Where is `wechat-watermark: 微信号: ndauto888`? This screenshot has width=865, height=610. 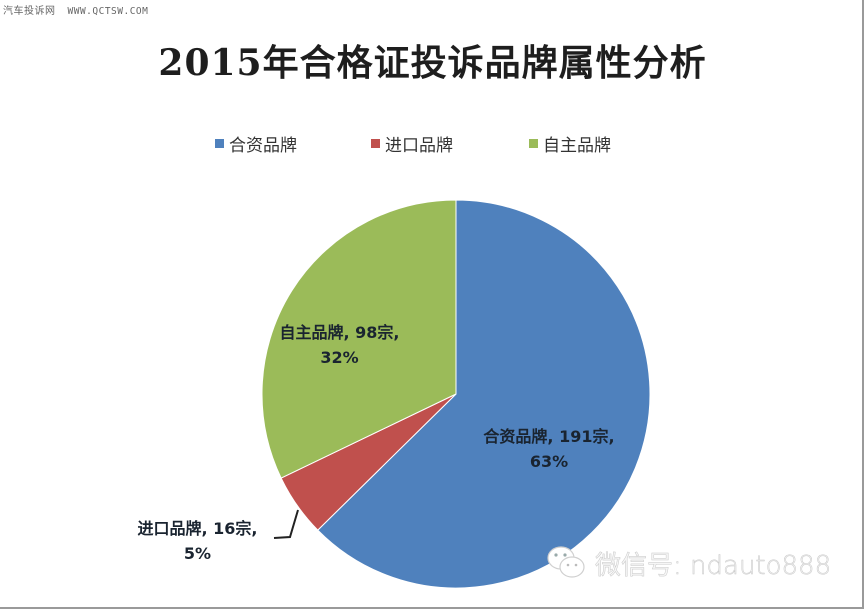
wechat-watermark: 微信号: ndauto888 is located at coordinates (688, 563).